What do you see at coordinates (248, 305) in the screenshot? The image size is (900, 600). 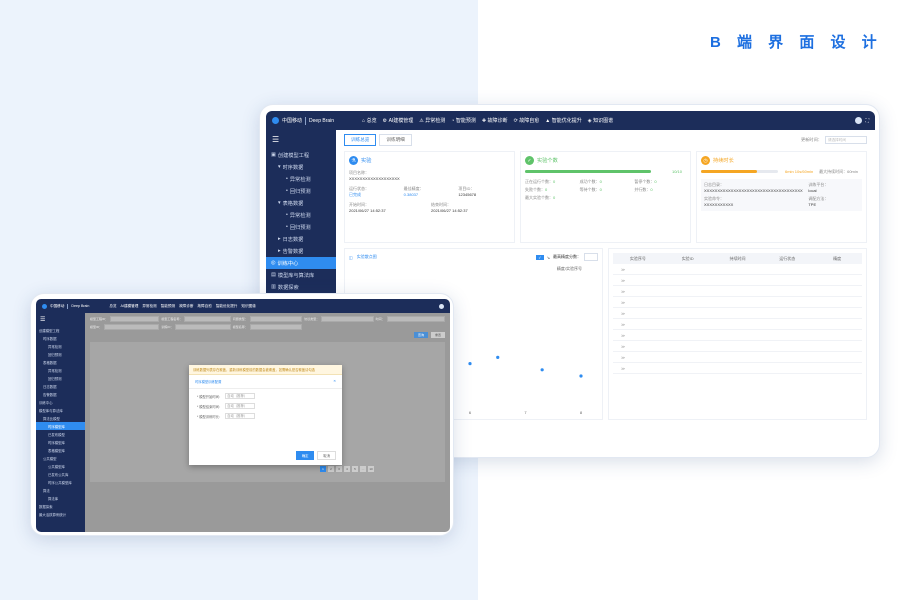 I see `small-nav-item: 知识图谱` at bounding box center [248, 305].